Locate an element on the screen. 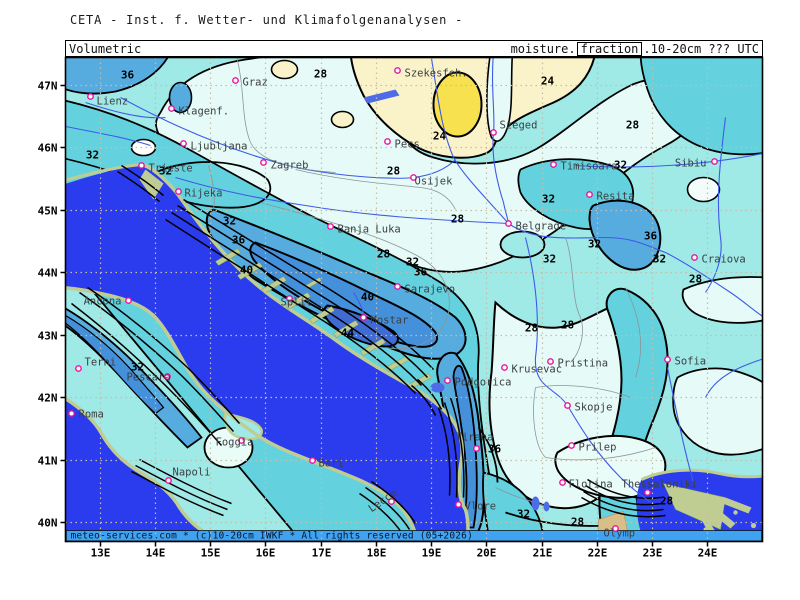  city-label: Tirana is located at coordinates (475, 438).